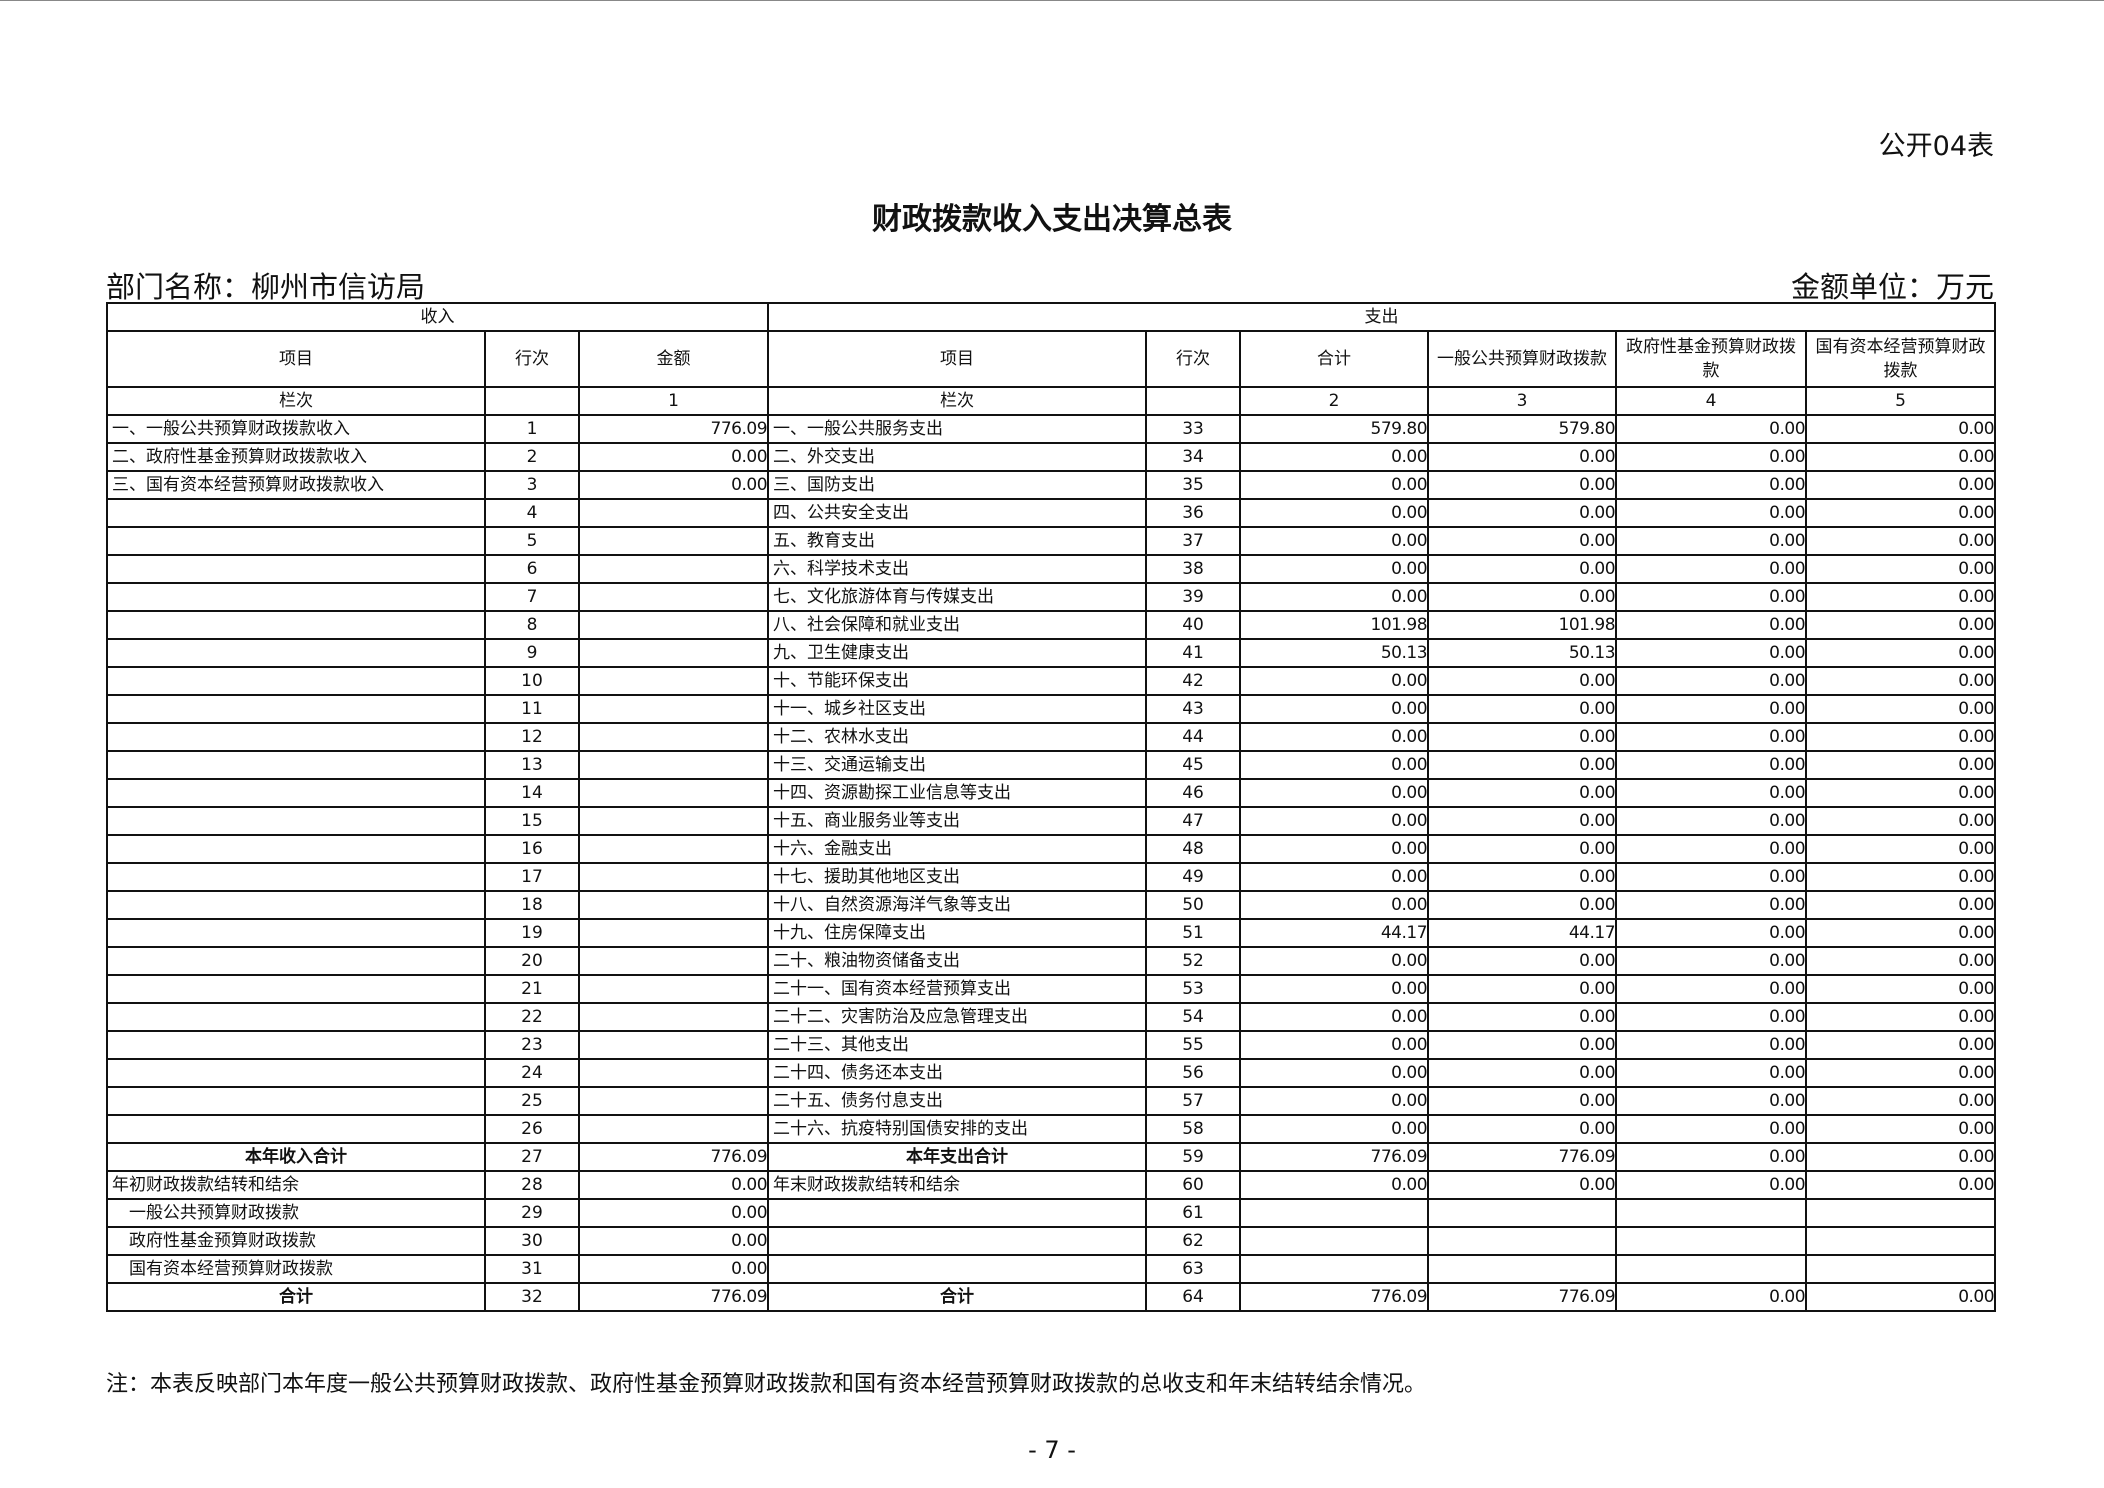 Image resolution: width=2104 pixels, height=1488 pixels. What do you see at coordinates (957, 1017) in the screenshot?
I see `item-cell: 二十二、灾害防治及应急管理支出` at bounding box center [957, 1017].